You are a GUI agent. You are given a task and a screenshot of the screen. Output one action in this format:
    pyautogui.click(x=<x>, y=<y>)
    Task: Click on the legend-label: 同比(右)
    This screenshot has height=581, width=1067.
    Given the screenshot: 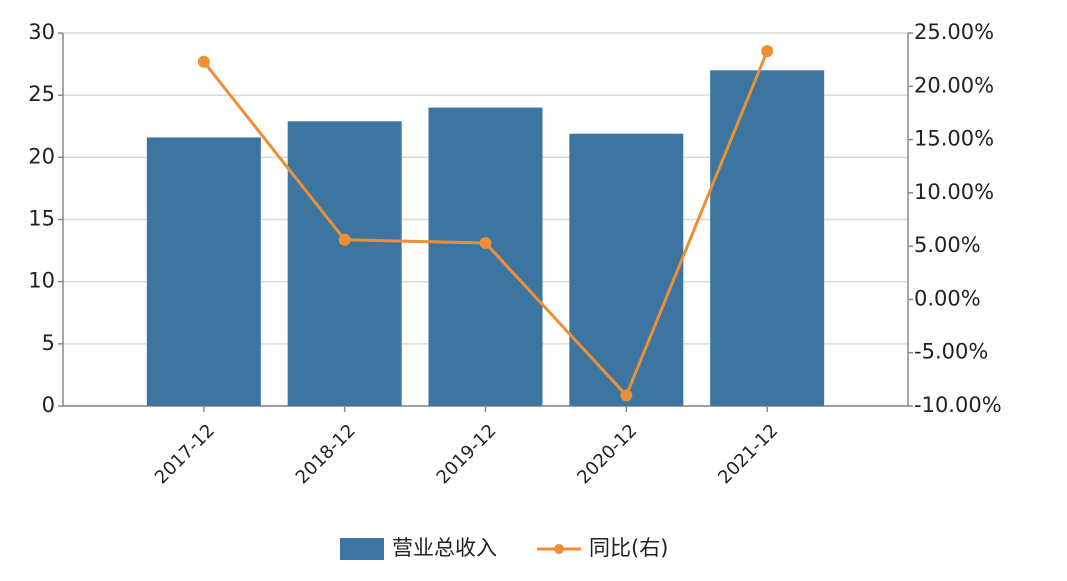 What is the action you would take?
    pyautogui.click(x=628, y=548)
    